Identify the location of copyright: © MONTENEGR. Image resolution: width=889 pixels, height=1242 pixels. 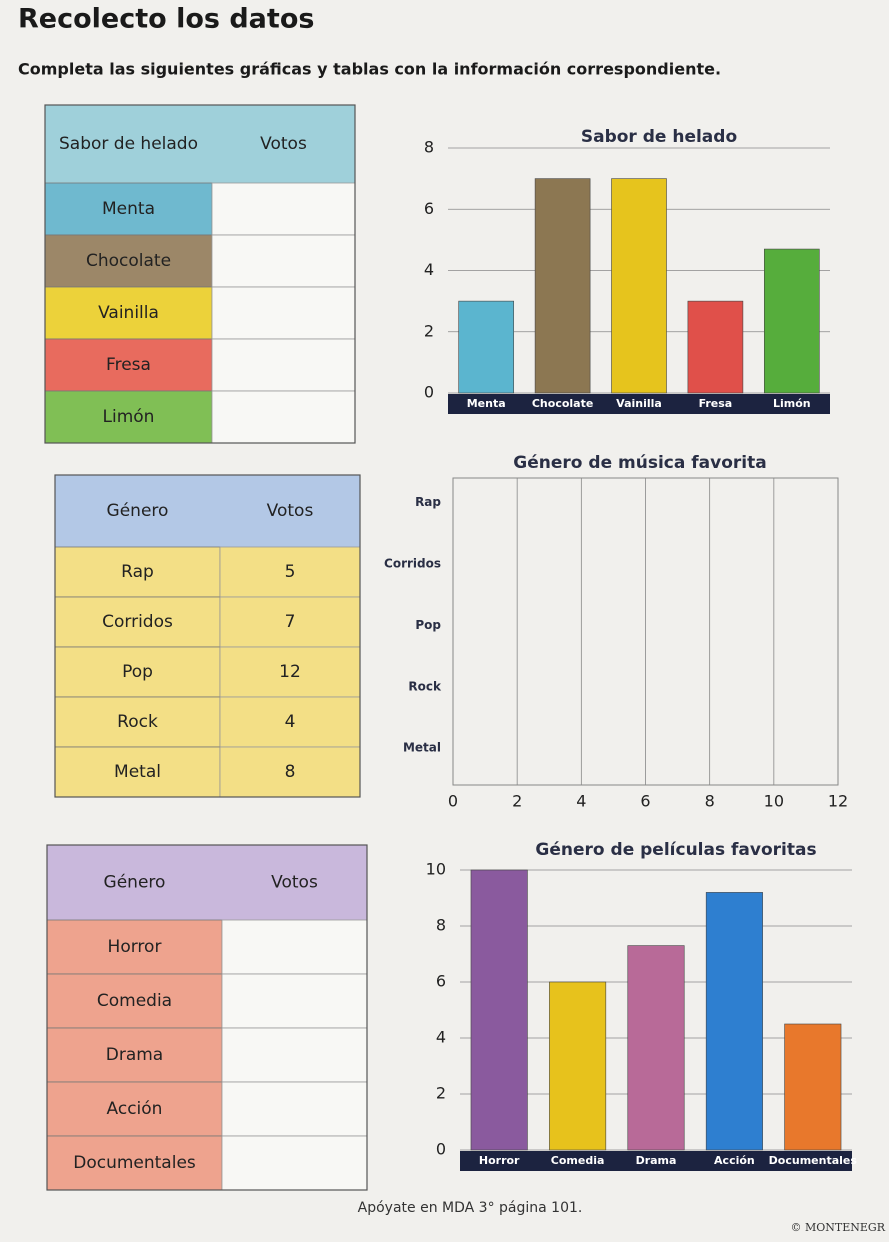
(838, 1227).